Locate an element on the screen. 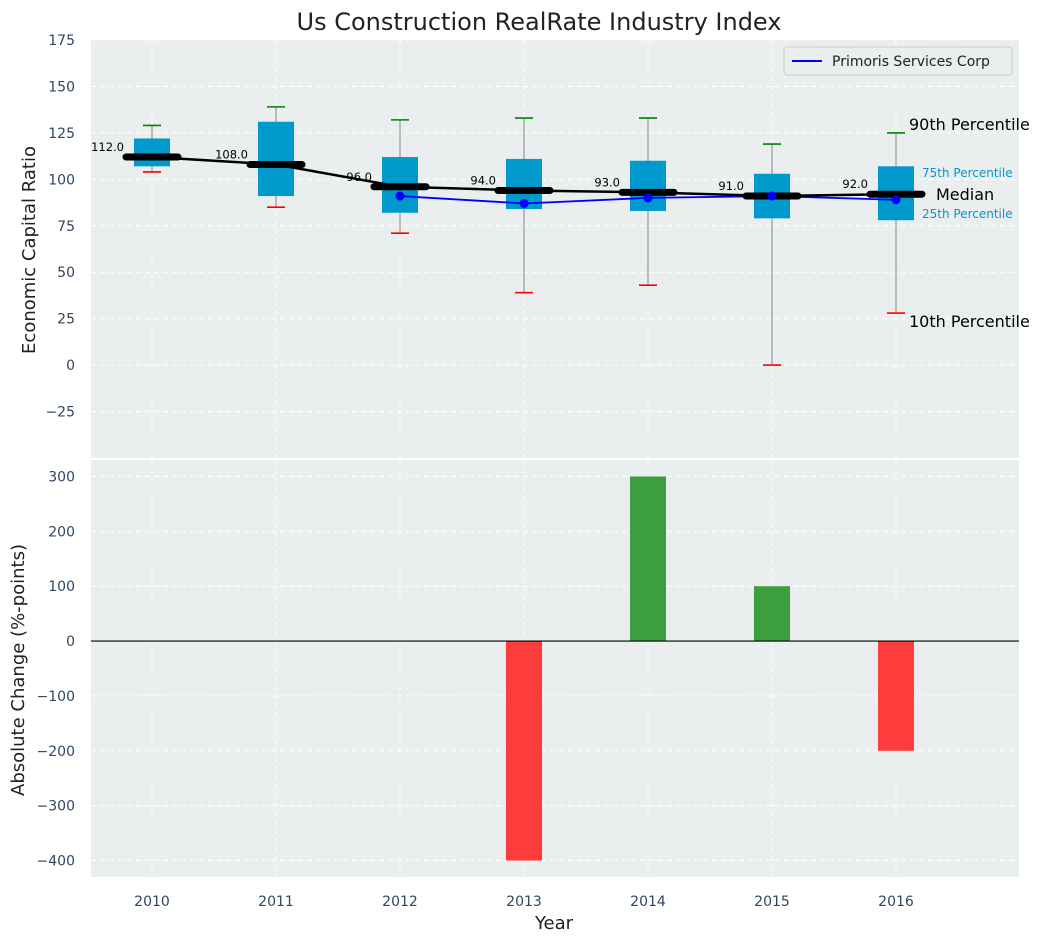 The image size is (1044, 942). annotation-p75: 75th Percentile is located at coordinates (967, 173).